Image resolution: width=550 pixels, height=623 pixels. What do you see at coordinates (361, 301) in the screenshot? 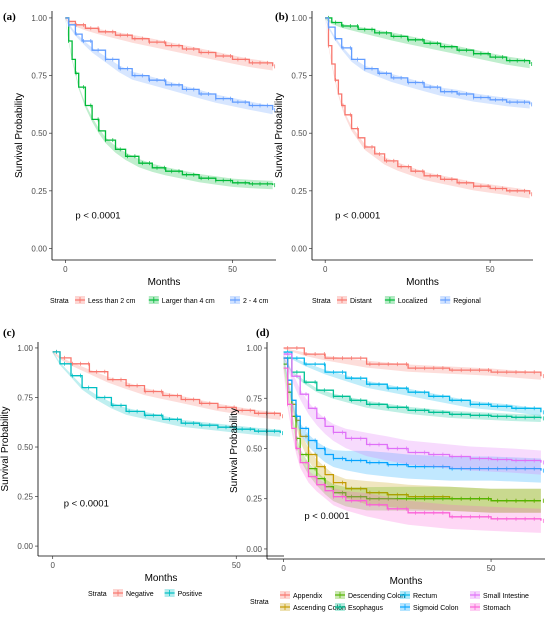
I see `legend-label: Distant` at bounding box center [361, 301].